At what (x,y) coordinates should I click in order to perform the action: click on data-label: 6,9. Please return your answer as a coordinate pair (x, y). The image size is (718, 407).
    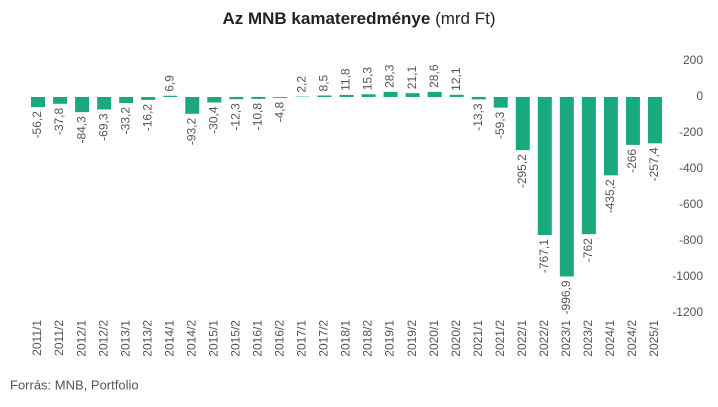
    Looking at the image, I should click on (169, 83).